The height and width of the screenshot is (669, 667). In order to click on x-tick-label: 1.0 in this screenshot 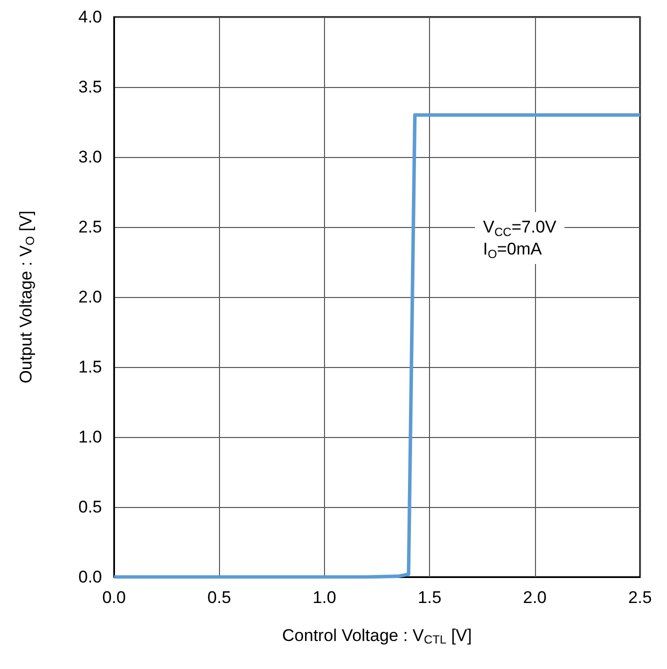, I will do `click(324, 597)`.